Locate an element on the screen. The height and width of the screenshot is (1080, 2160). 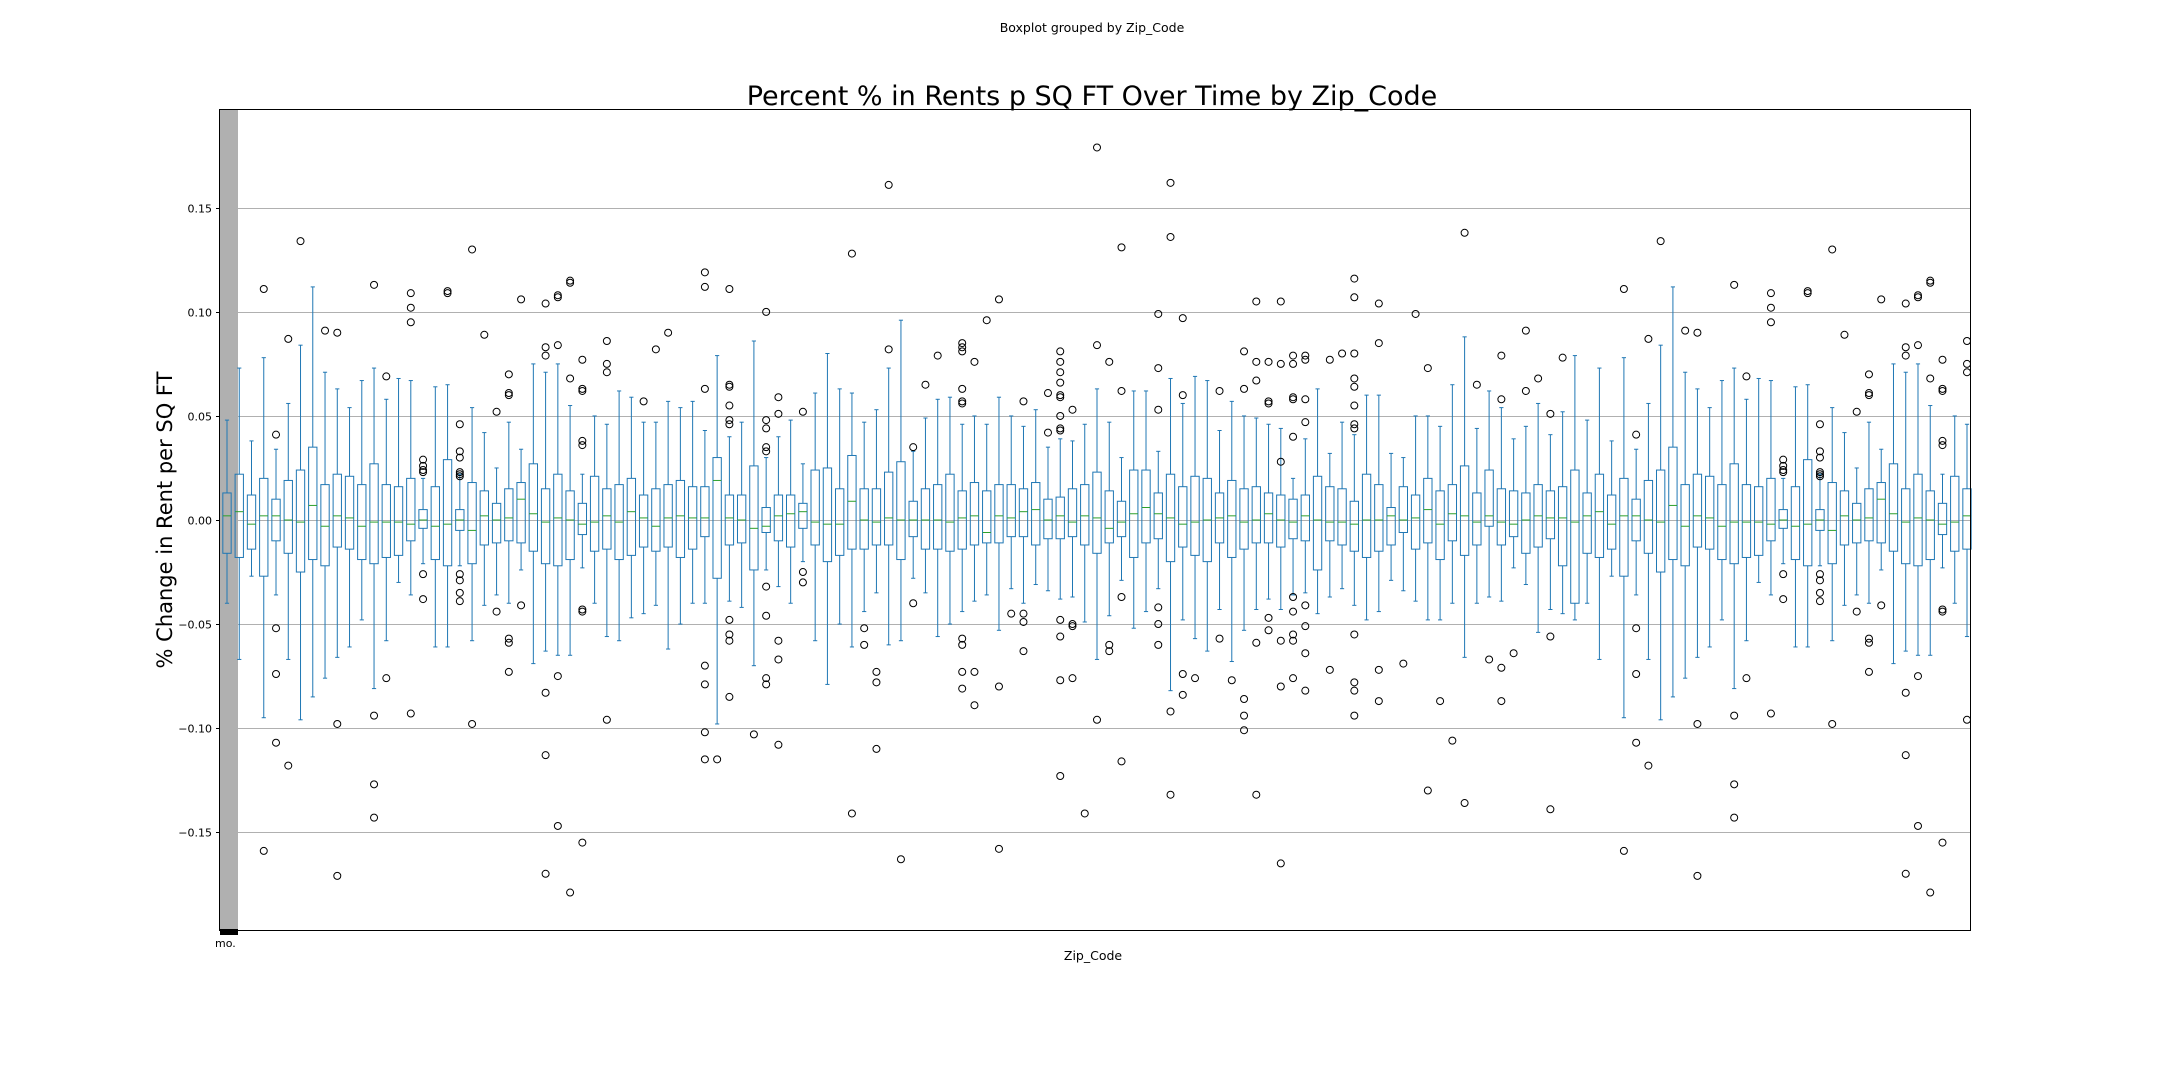
ytick-label: −0.05 is located at coordinates (195, 625).